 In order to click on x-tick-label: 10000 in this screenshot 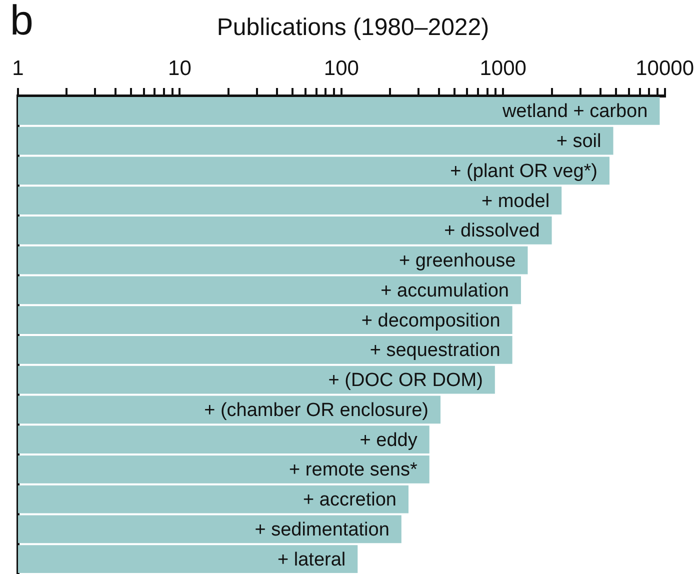, I will do `click(665, 68)`.